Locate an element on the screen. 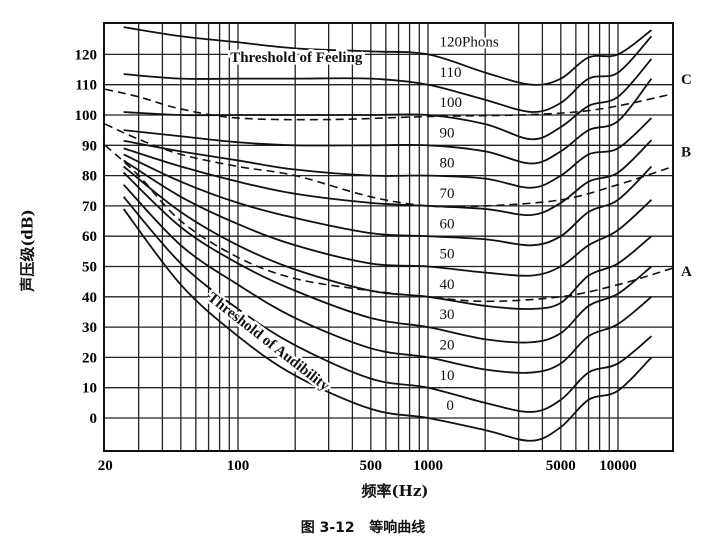  y-tick-label: 110 is located at coordinates (86, 86).